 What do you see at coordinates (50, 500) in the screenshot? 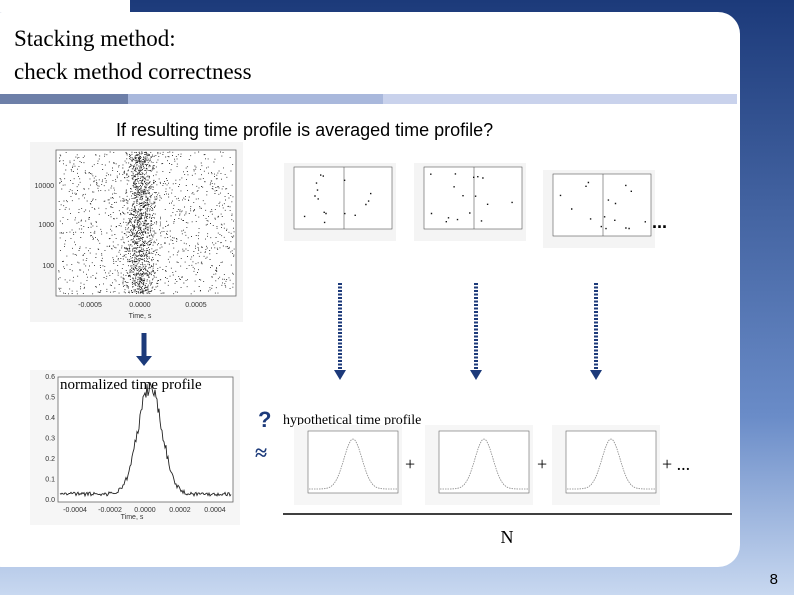
I see `tick-label: 0.0` at bounding box center [50, 500].